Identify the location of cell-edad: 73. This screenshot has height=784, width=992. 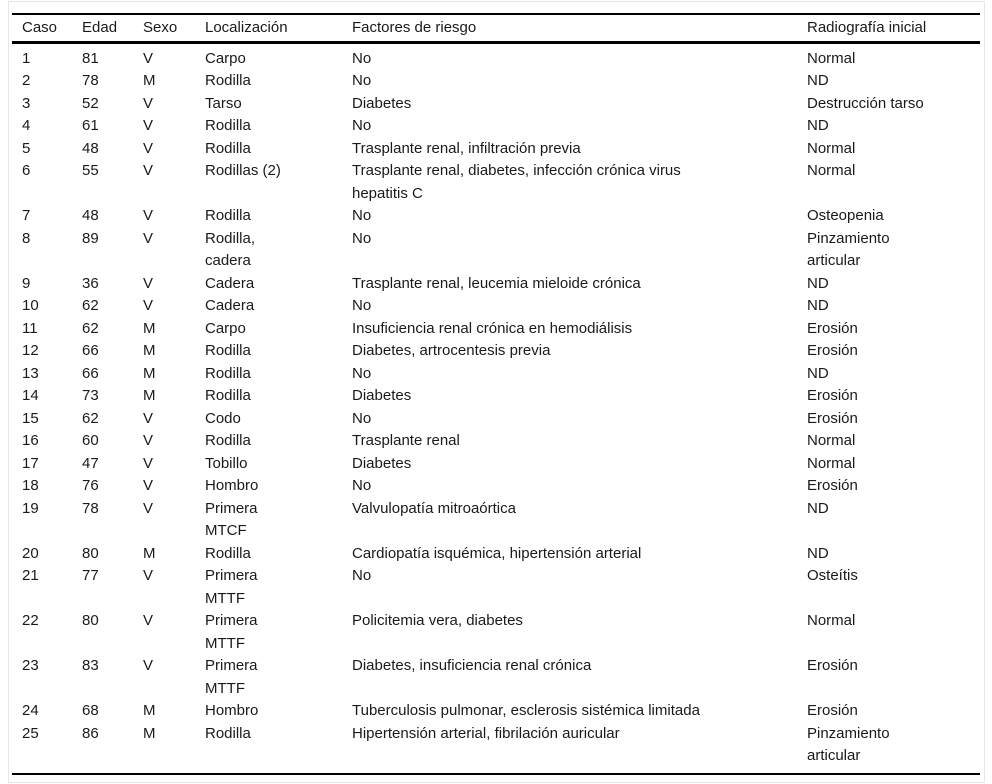
(90, 395).